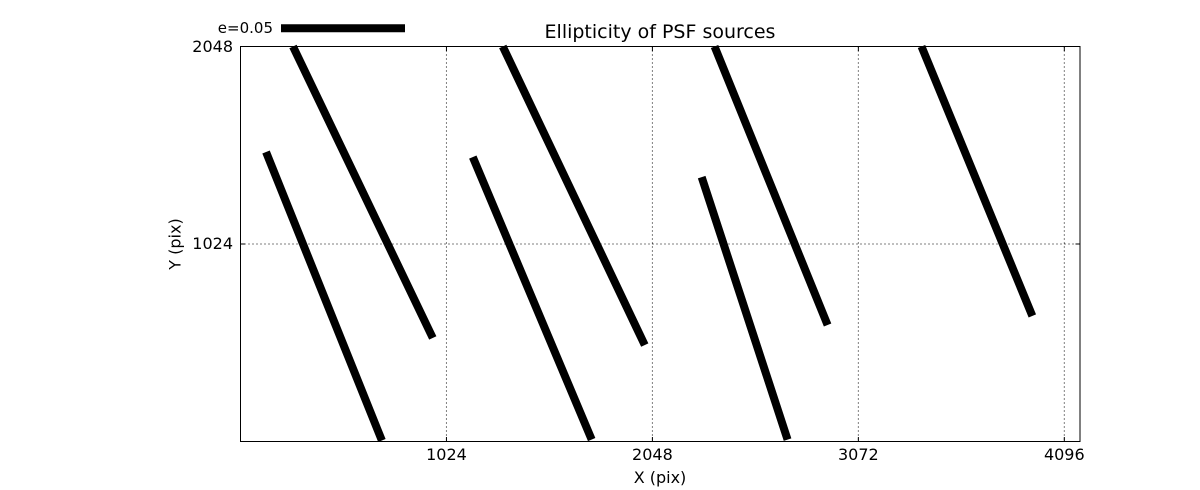 The width and height of the screenshot is (1200, 490). What do you see at coordinates (652, 454) in the screenshot?
I see `x-tick-label-2048: 2048` at bounding box center [652, 454].